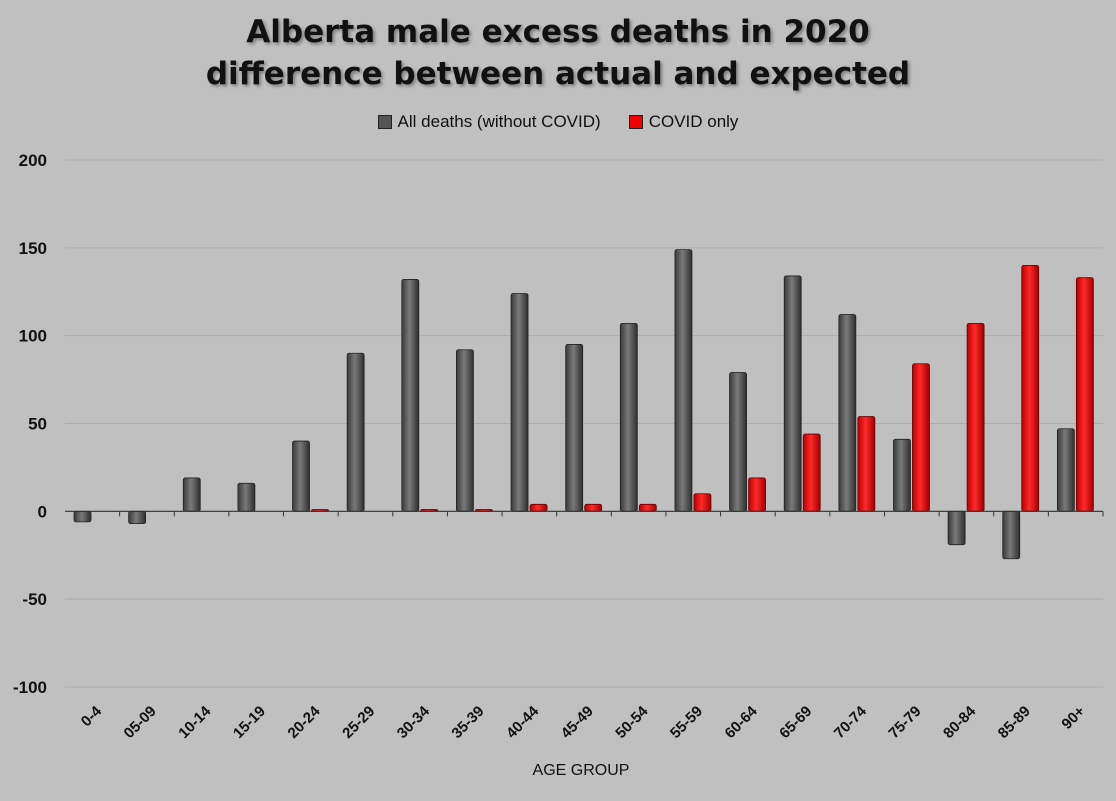 Image resolution: width=1116 pixels, height=801 pixels. What do you see at coordinates (523, 722) in the screenshot?
I see `x-tick-label: 40-44` at bounding box center [523, 722].